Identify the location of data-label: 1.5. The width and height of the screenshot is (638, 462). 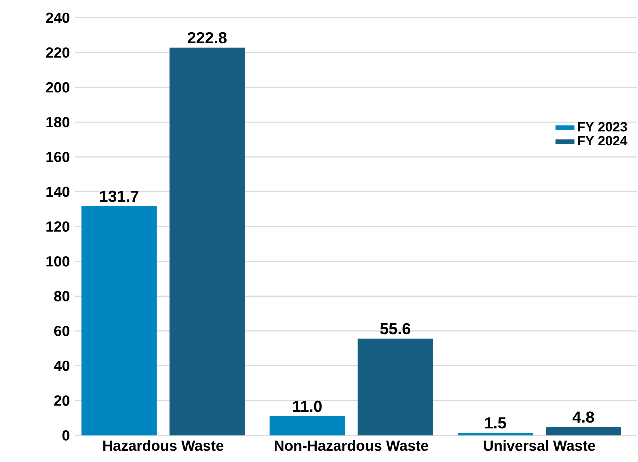
(496, 423).